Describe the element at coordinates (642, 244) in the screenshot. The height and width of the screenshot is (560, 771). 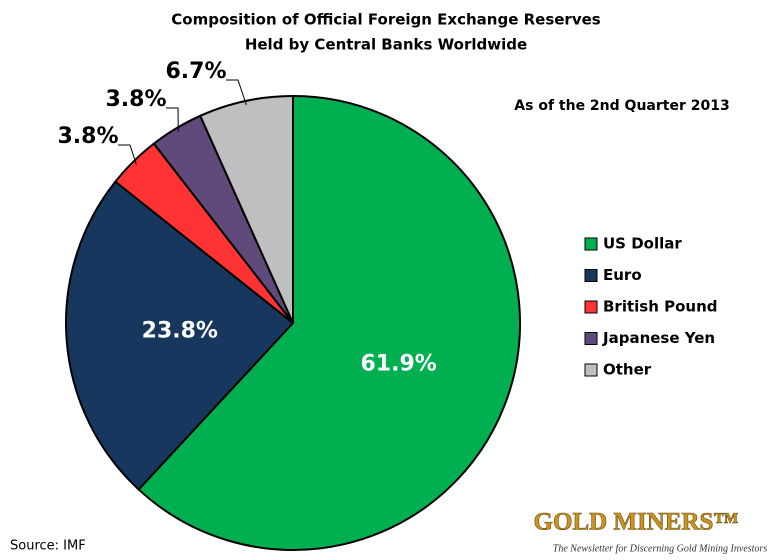
I see `legend-label: US Dollar` at that location.